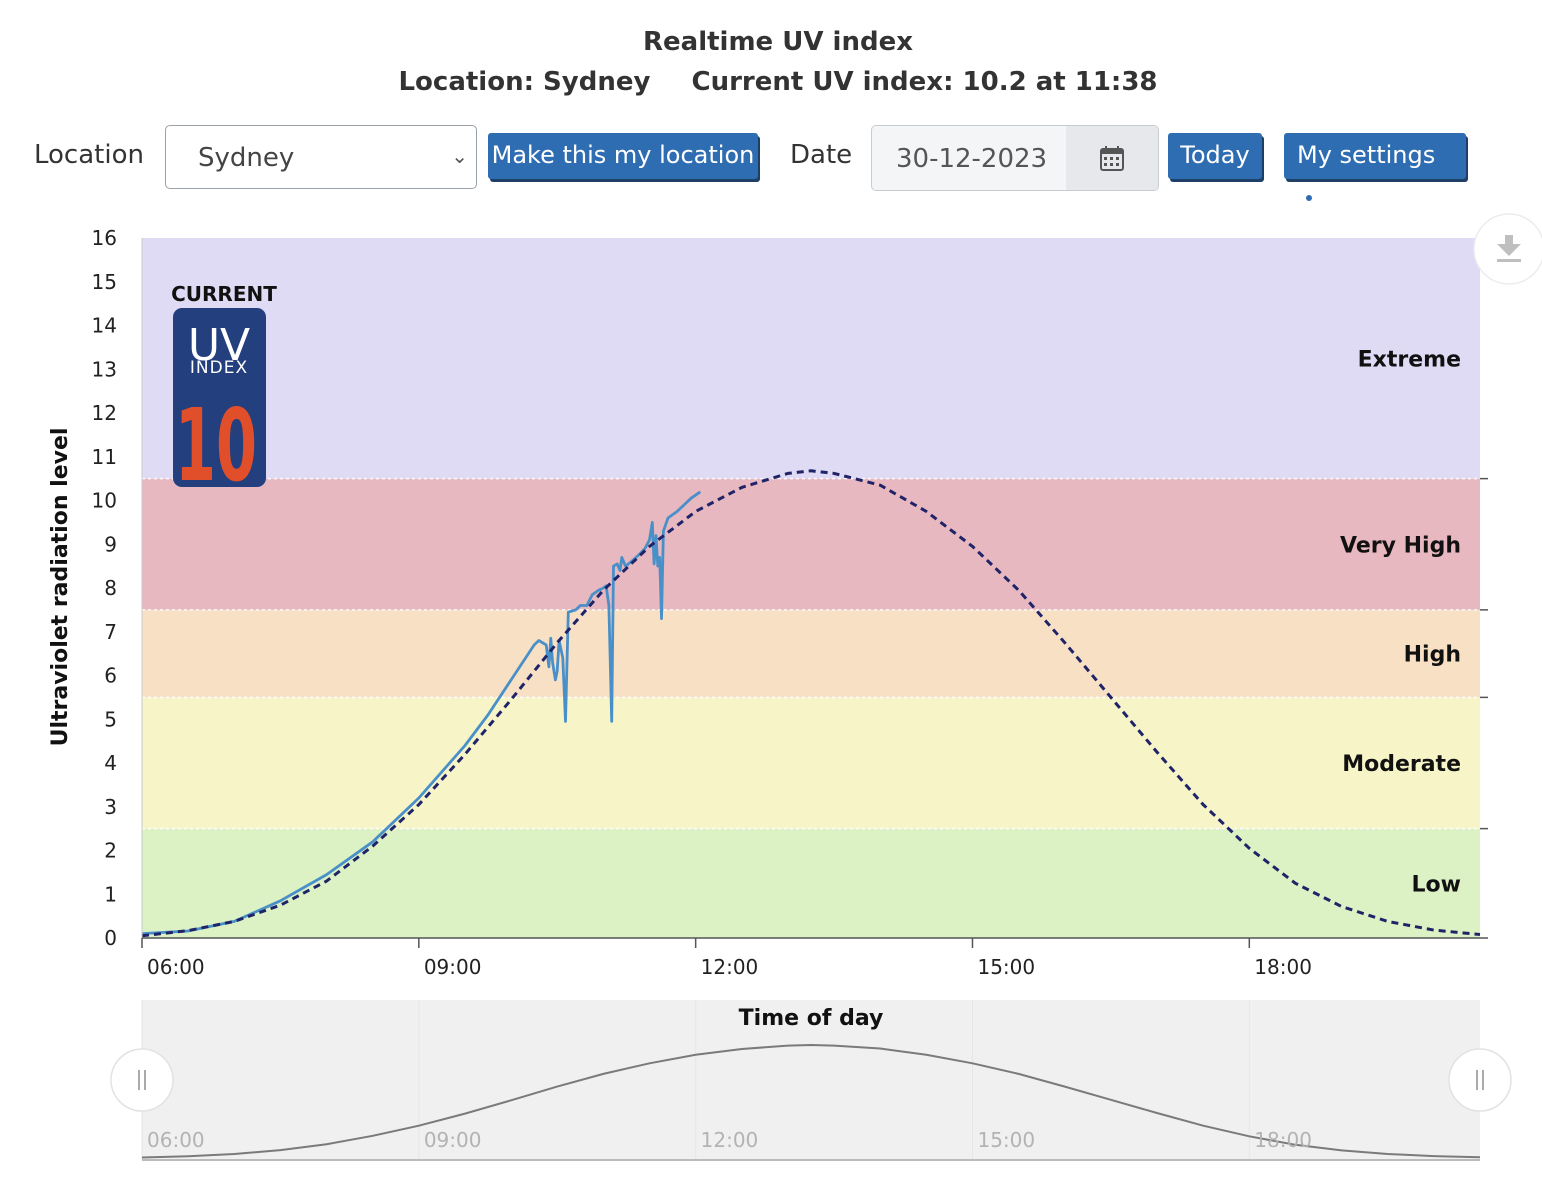 This screenshot has width=1542, height=1196. I want to click on y-tick-label: 4, so click(110, 763).